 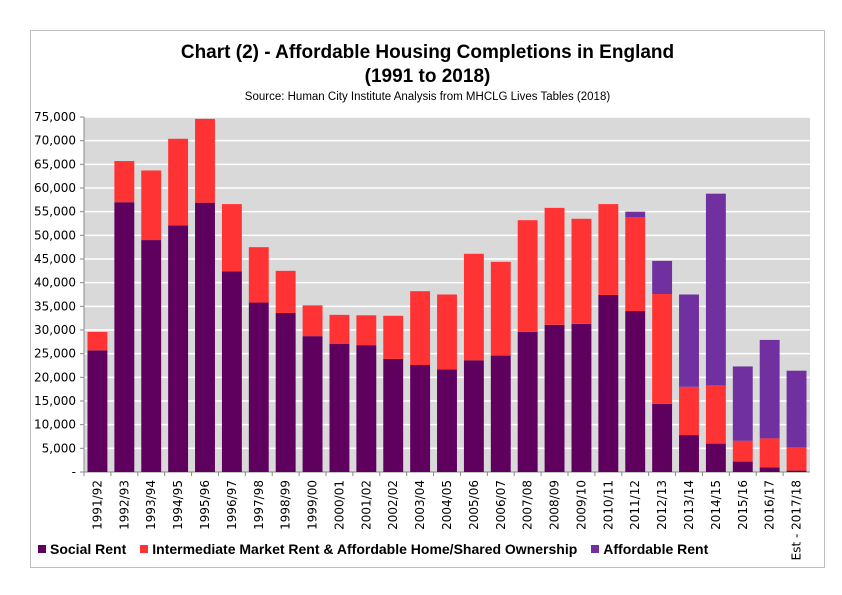 I want to click on y-tick-label: 30,000, so click(x=55, y=330).